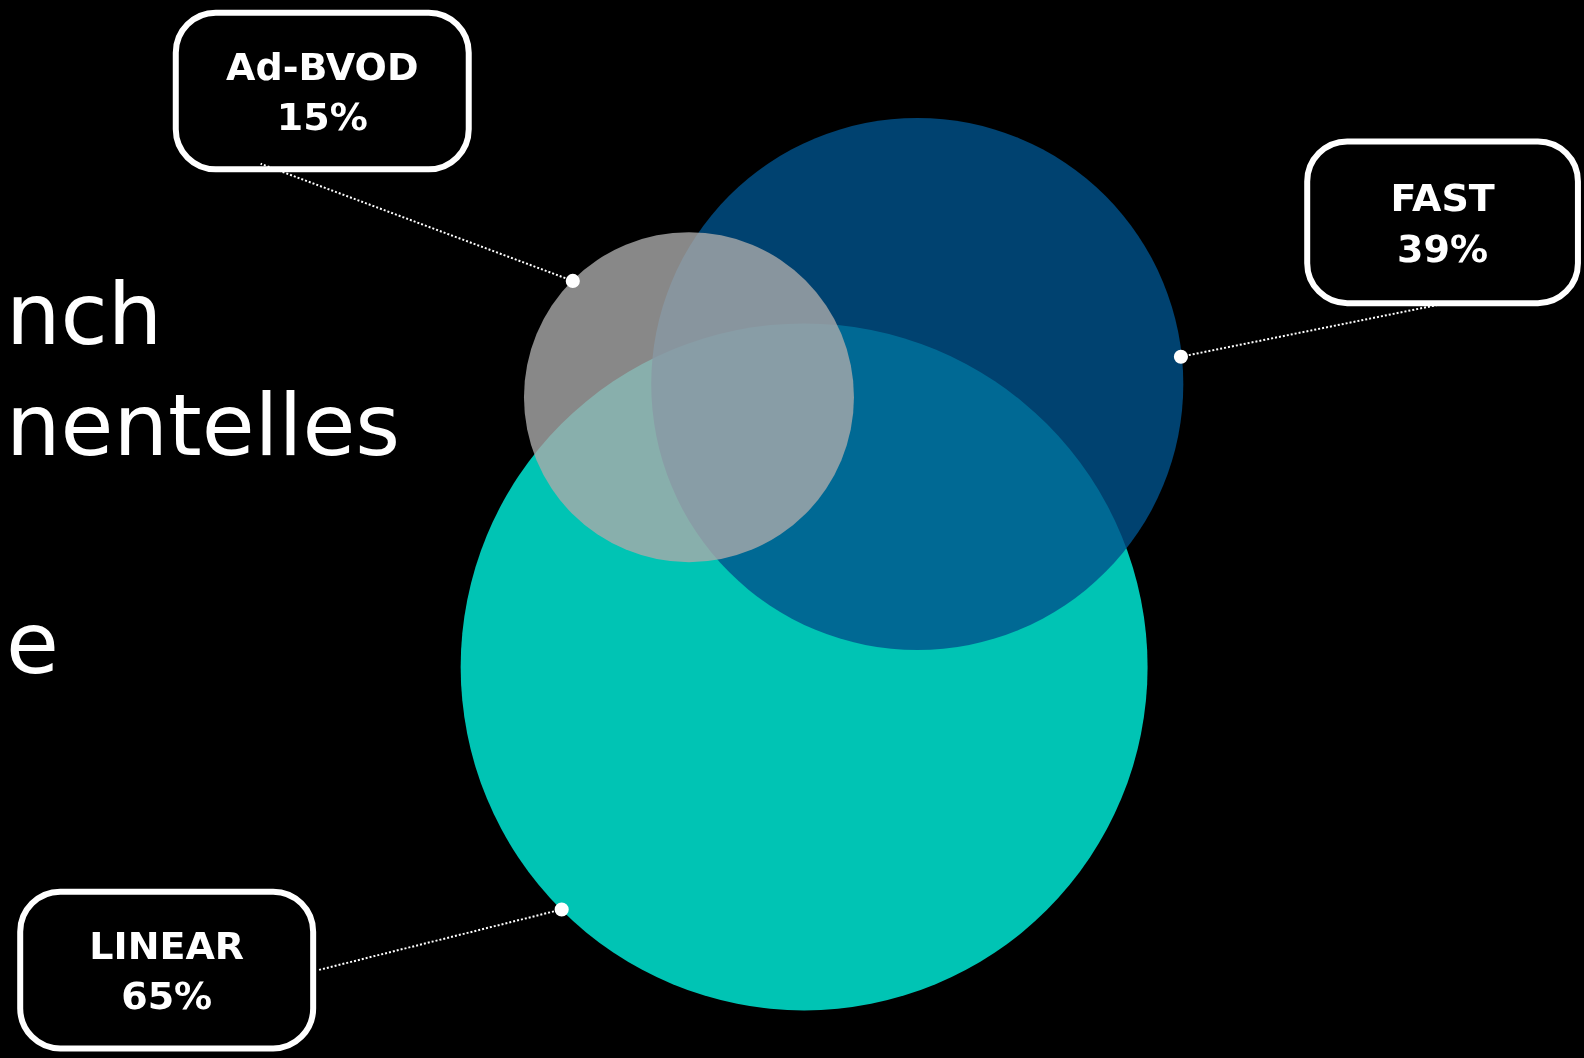 The height and width of the screenshot is (1058, 1584). What do you see at coordinates (84, 314) in the screenshot?
I see `text: nch` at bounding box center [84, 314].